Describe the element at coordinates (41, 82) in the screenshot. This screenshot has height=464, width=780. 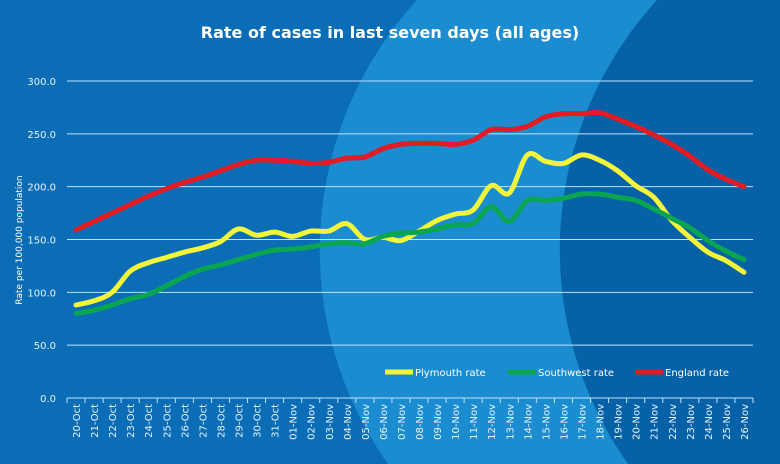
I see `y-tick-label: 300.0` at that location.